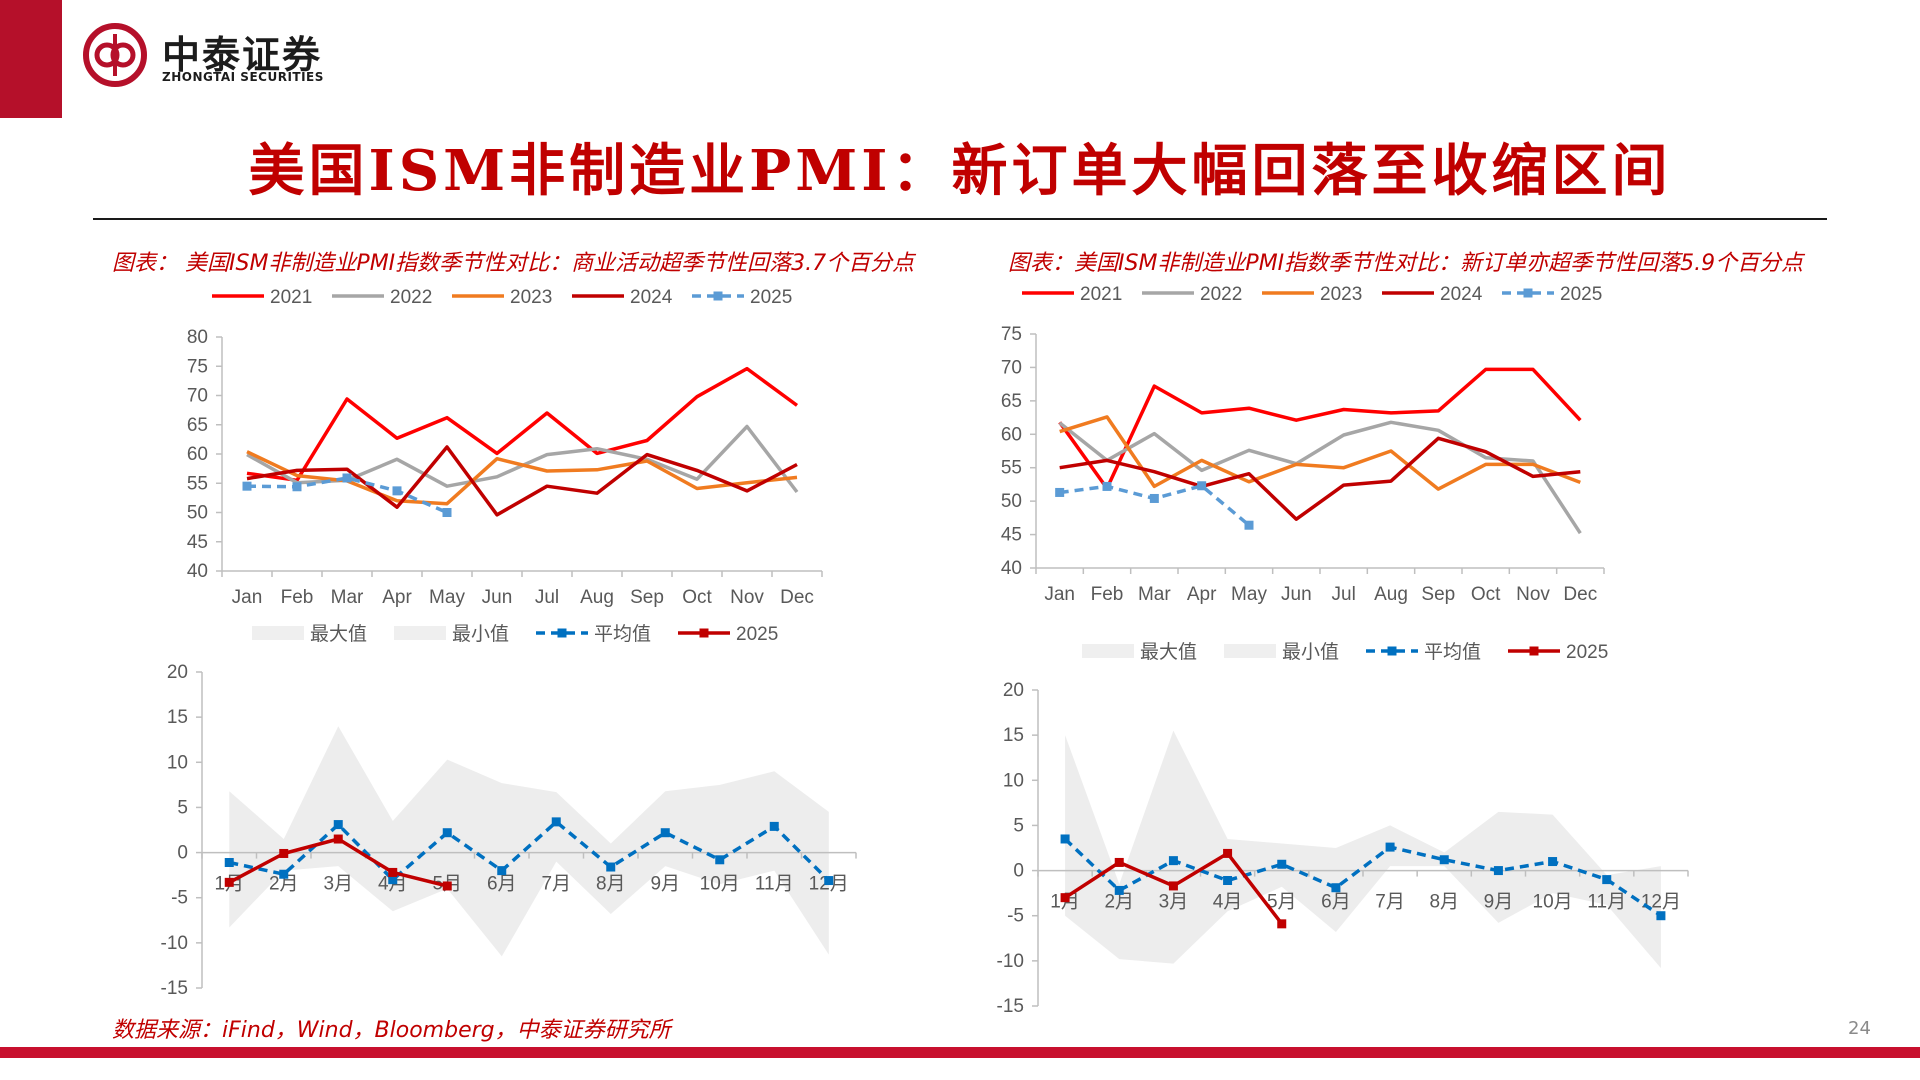  I want to click on legend-label-2023: 2023, so click(531, 297).